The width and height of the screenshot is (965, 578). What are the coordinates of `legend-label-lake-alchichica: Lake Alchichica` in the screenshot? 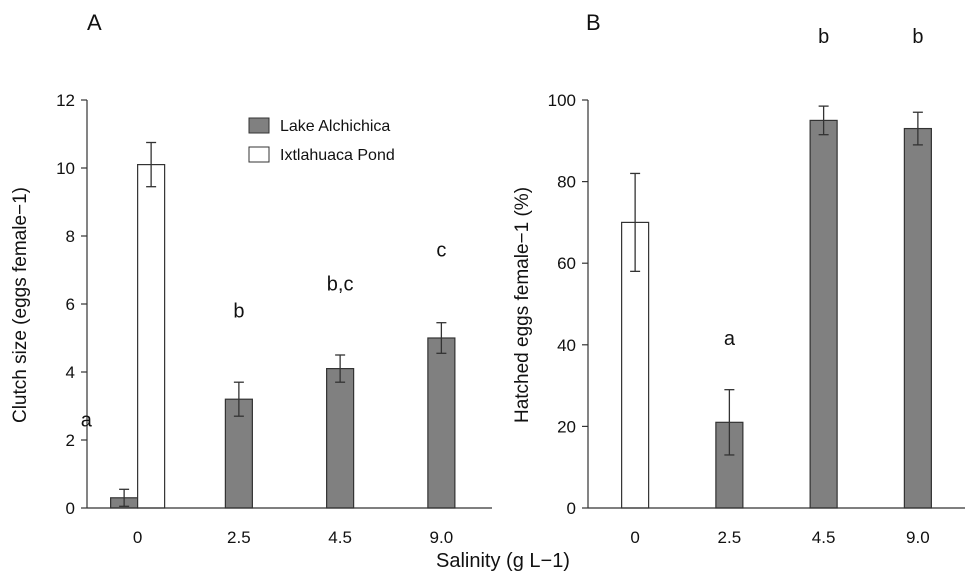 It's located at (335, 126).